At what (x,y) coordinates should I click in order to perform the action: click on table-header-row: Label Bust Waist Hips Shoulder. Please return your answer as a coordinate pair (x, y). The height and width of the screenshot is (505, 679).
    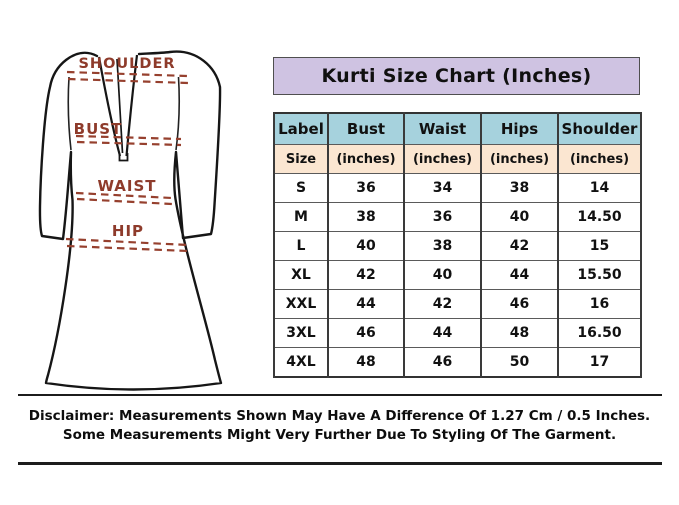
    Looking at the image, I should click on (457, 128).